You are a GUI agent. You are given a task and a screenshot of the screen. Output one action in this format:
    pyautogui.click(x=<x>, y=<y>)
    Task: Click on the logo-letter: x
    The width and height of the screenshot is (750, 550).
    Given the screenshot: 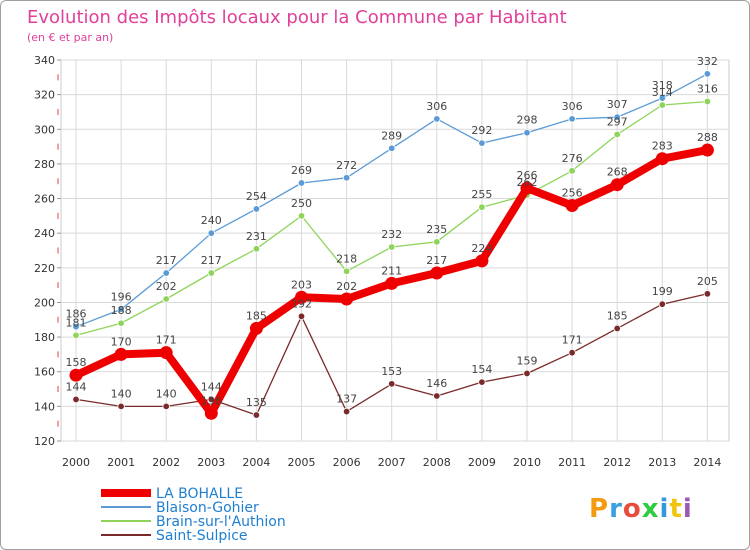 What is the action you would take?
    pyautogui.click(x=651, y=509)
    